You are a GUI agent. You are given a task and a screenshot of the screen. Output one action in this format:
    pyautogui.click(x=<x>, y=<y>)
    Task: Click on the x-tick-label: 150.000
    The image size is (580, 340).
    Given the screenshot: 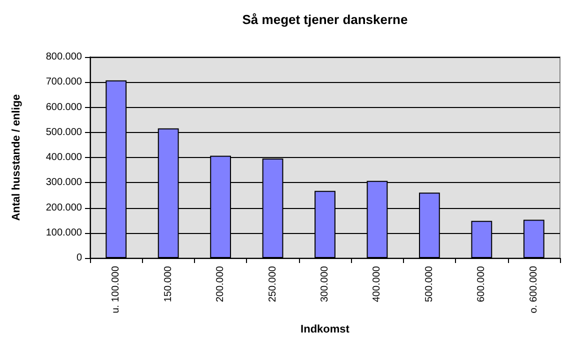 What is the action you would take?
    pyautogui.click(x=168, y=284)
    